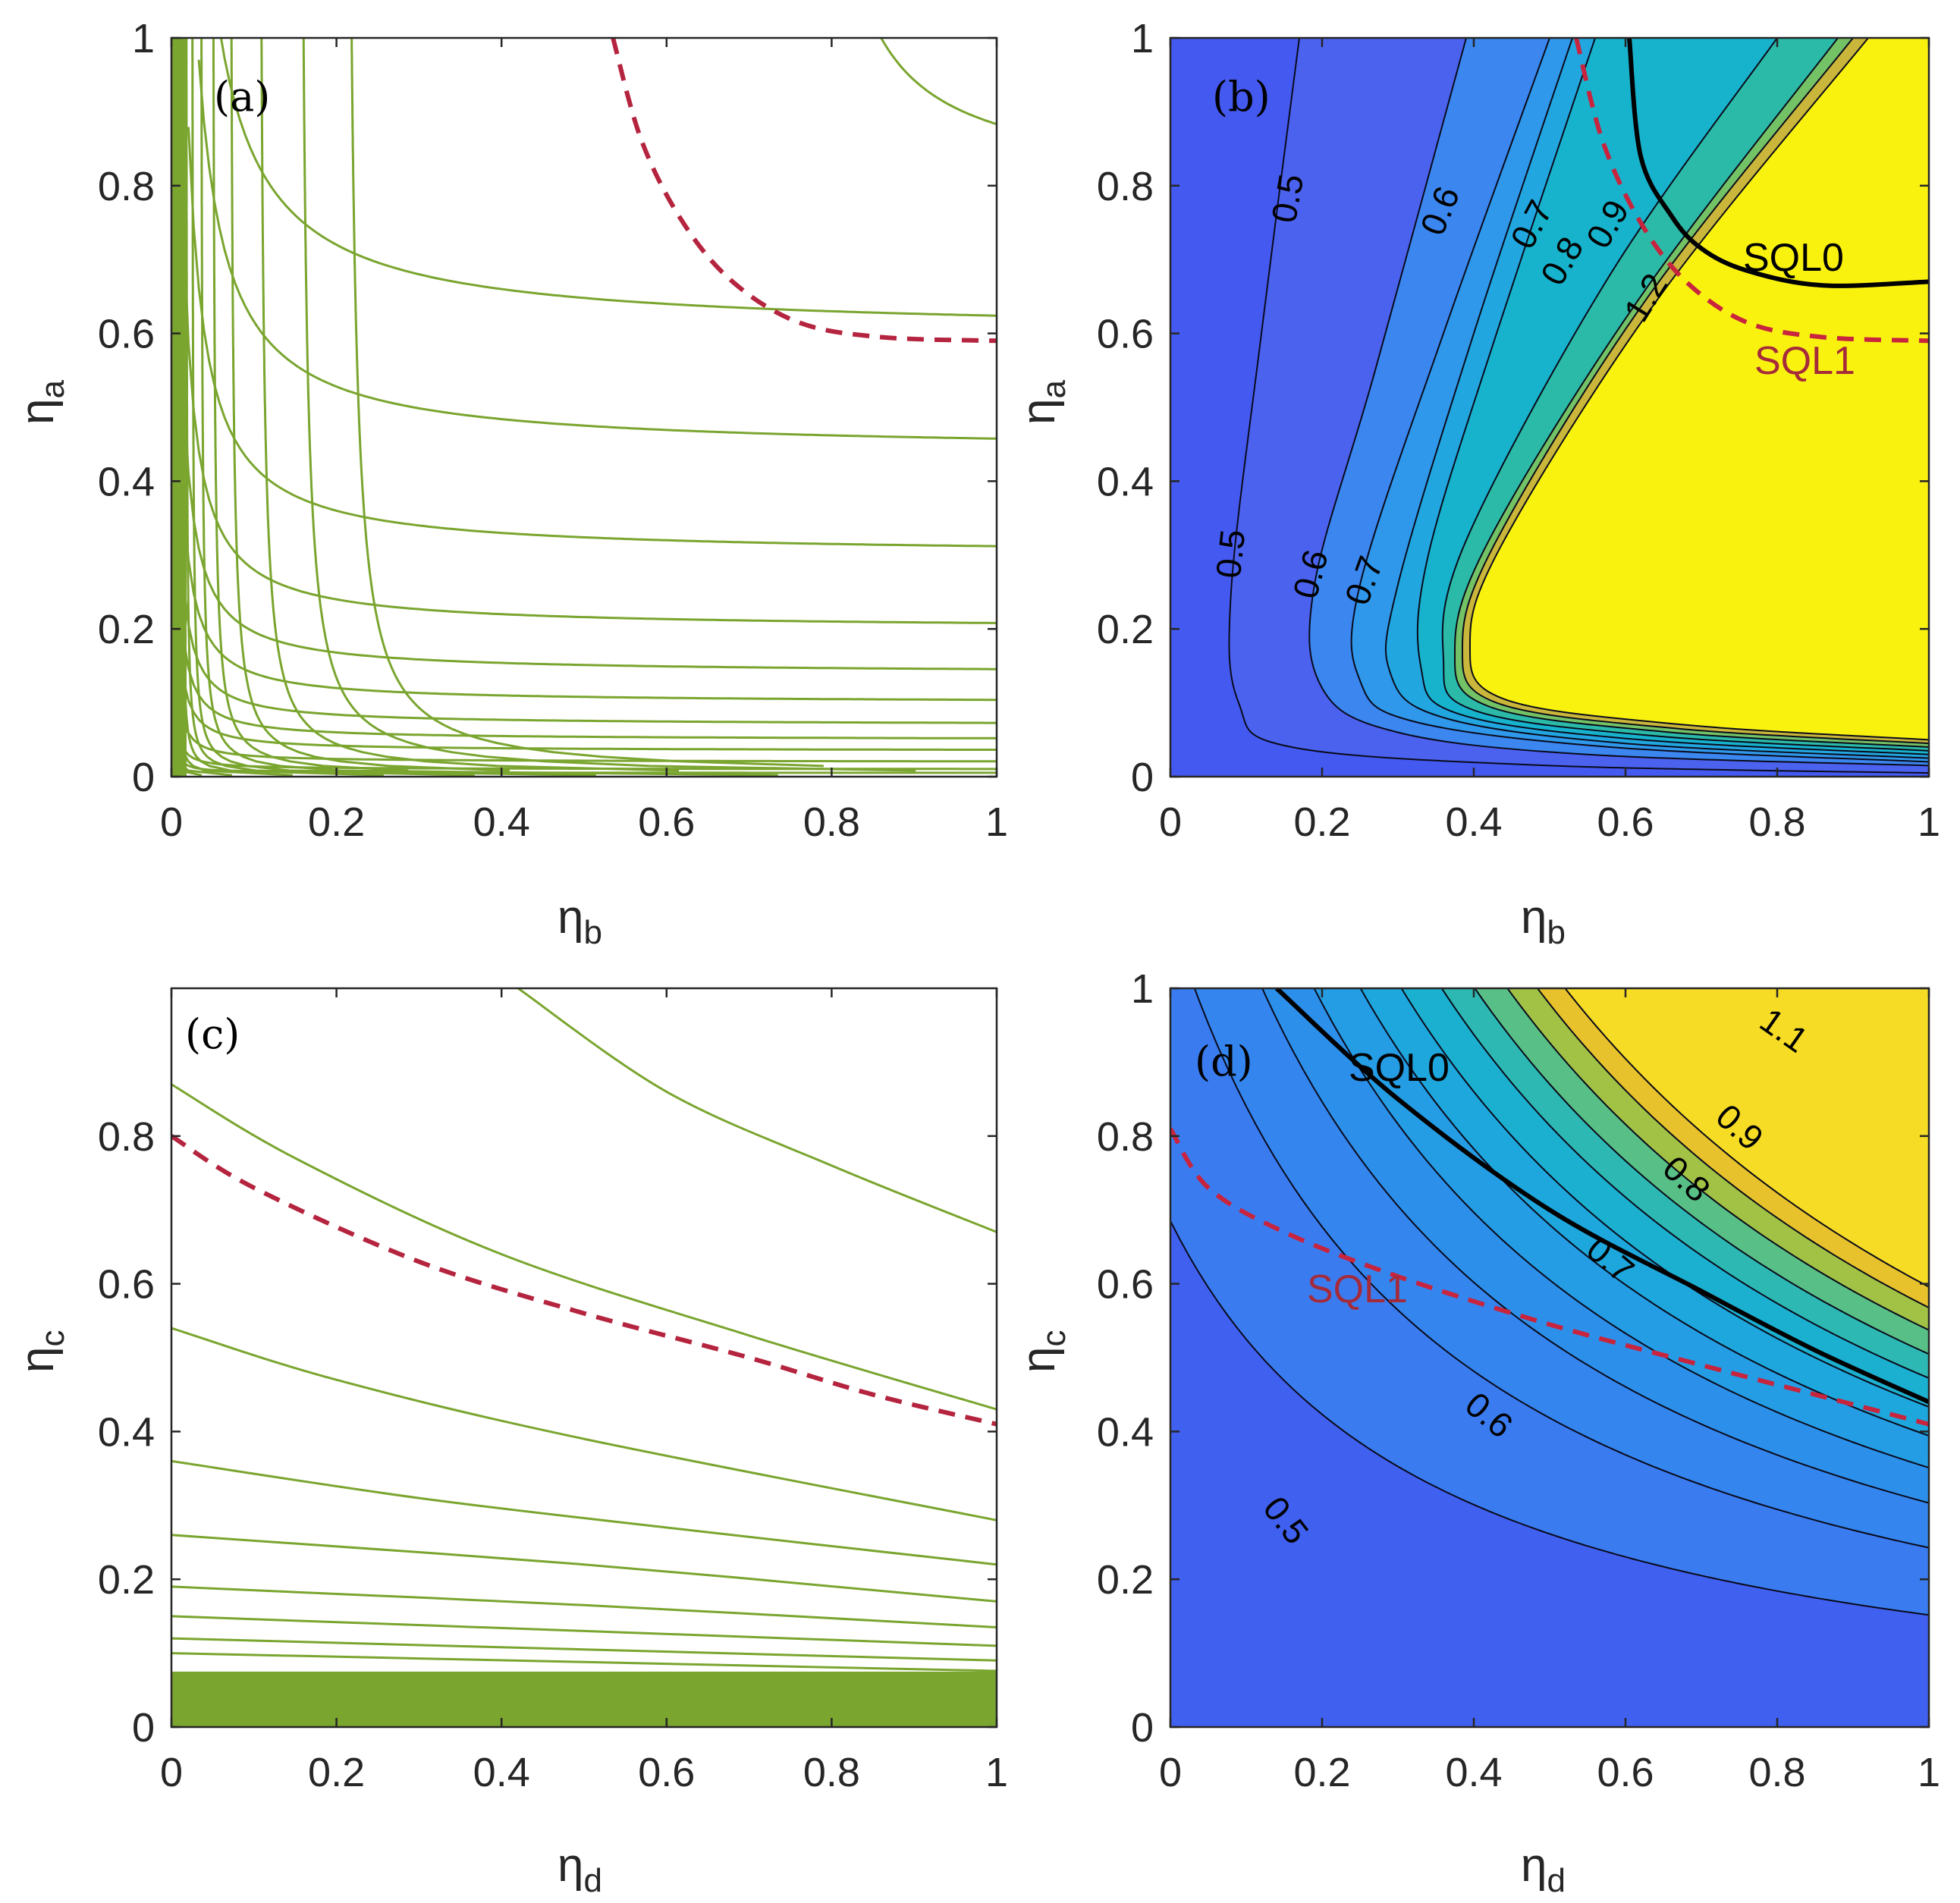 This screenshot has height=1903, width=1960. Describe the element at coordinates (1043, 402) in the screenshot. I see `panel-b-ylabel: ηa` at that location.